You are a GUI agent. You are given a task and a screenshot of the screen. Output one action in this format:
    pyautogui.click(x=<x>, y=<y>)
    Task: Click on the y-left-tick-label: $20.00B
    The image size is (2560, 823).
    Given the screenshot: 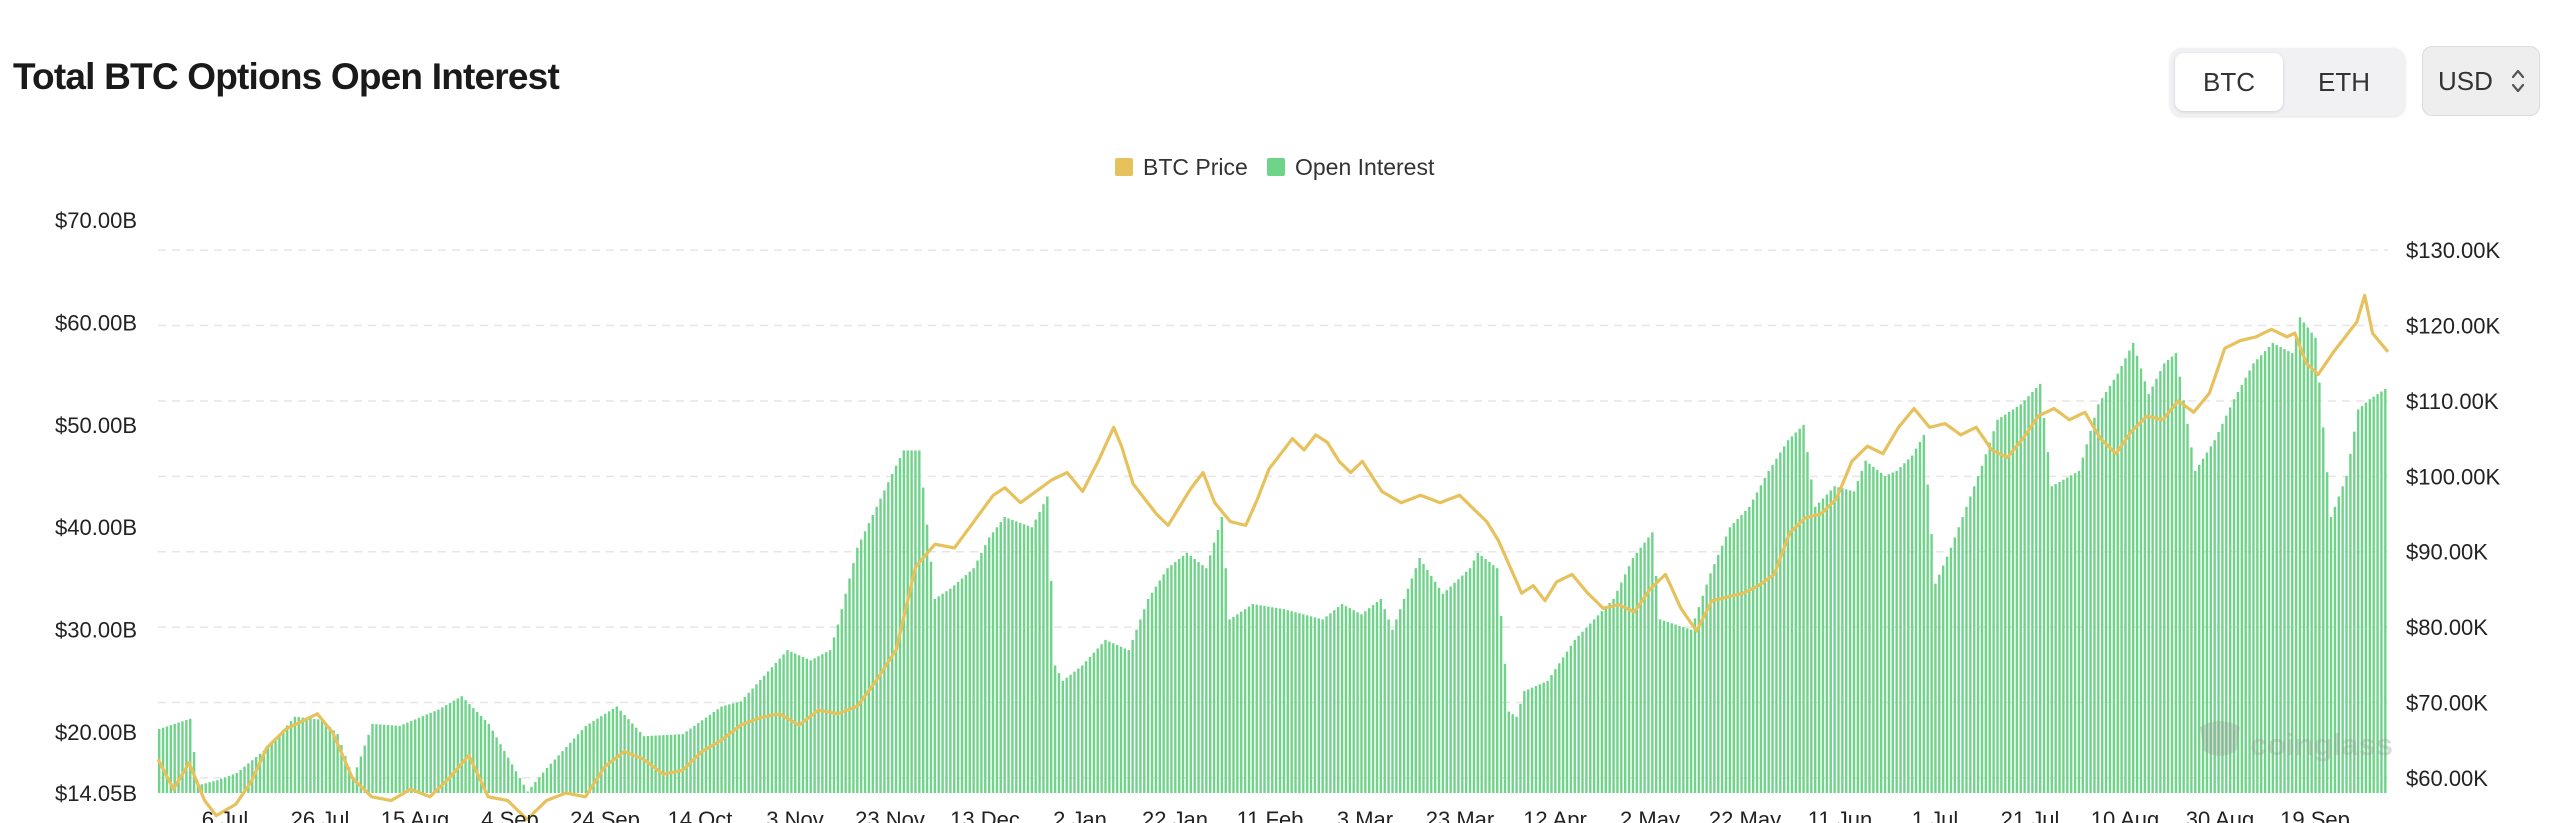 What is the action you would take?
    pyautogui.click(x=96, y=732)
    